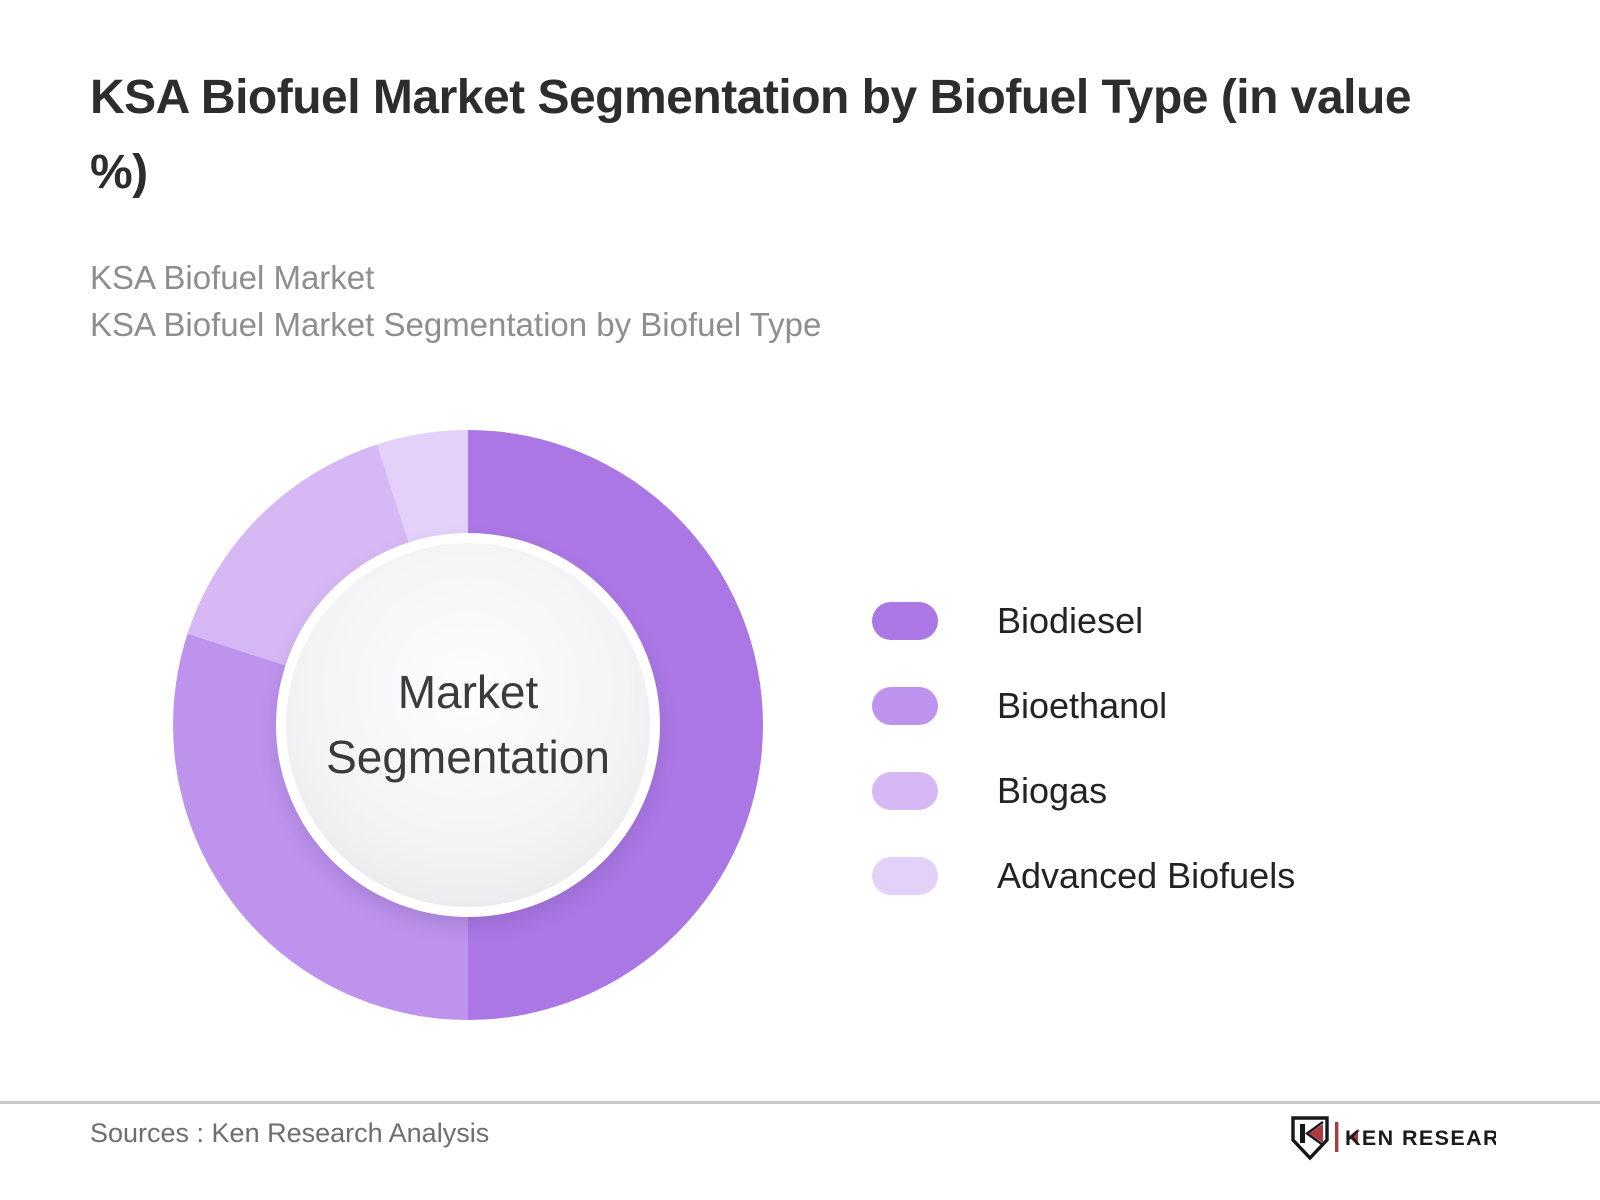 The width and height of the screenshot is (1600, 1200). I want to click on legend-item-bioethanol: Bioethanol, so click(1083, 705).